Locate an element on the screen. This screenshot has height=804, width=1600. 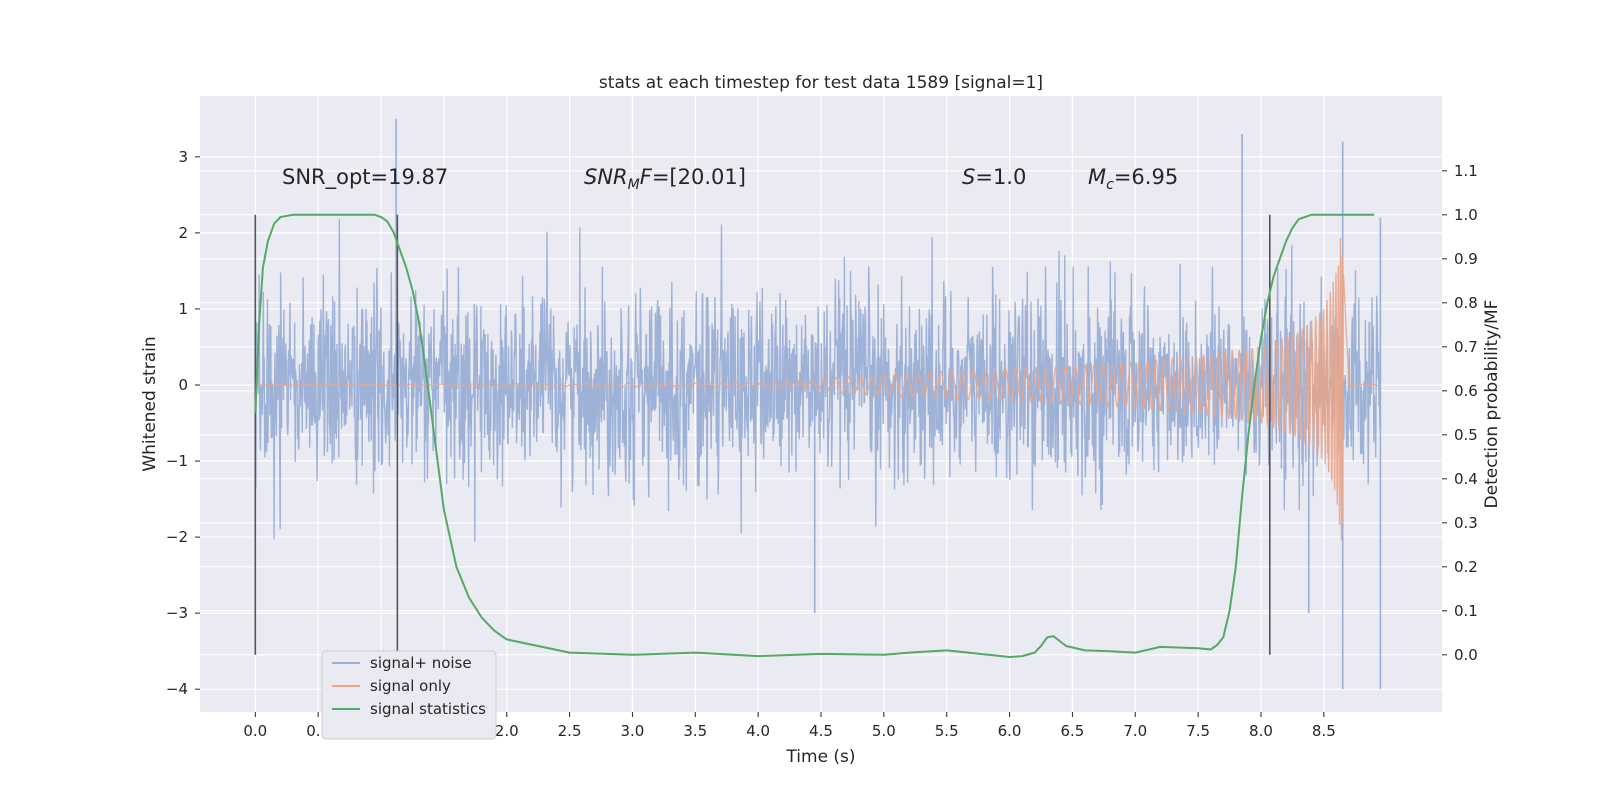
y-tick-label: −2 is located at coordinates (177, 537).